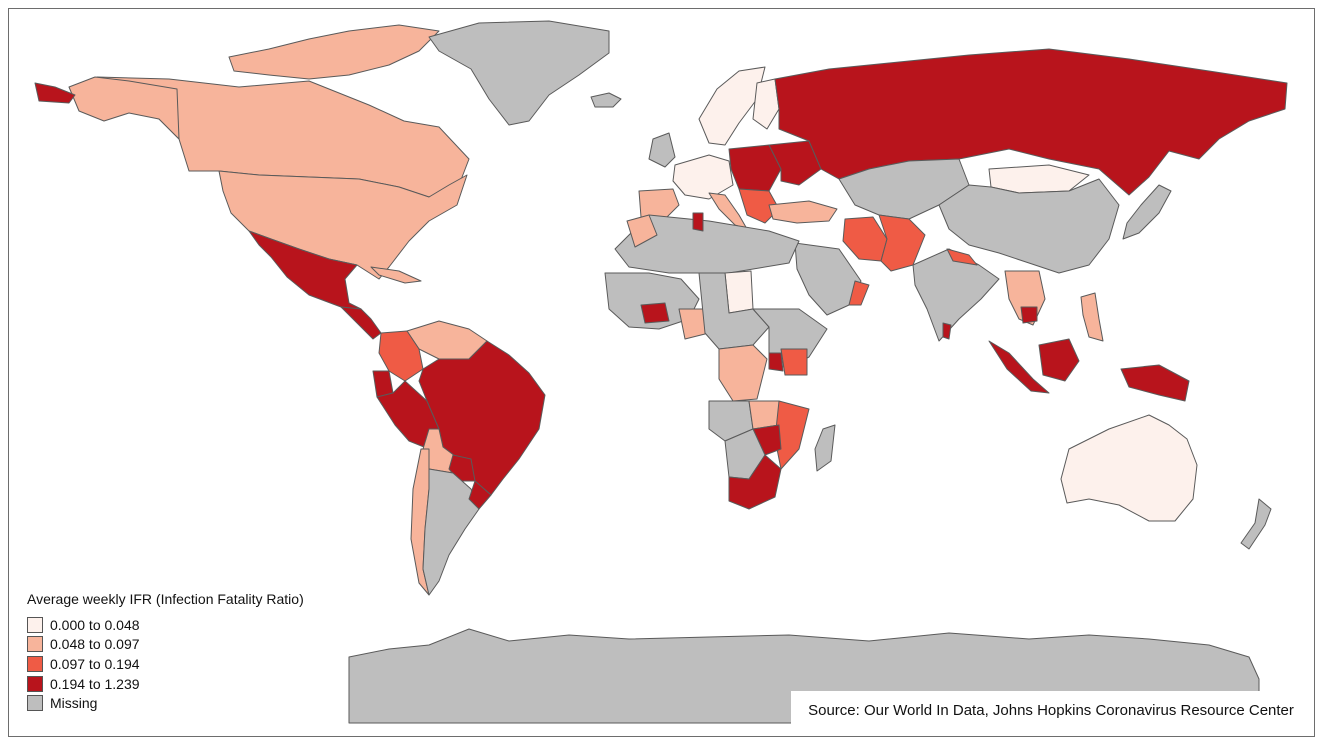  Describe the element at coordinates (776, 362) in the screenshot. I see `region-uganda` at that location.